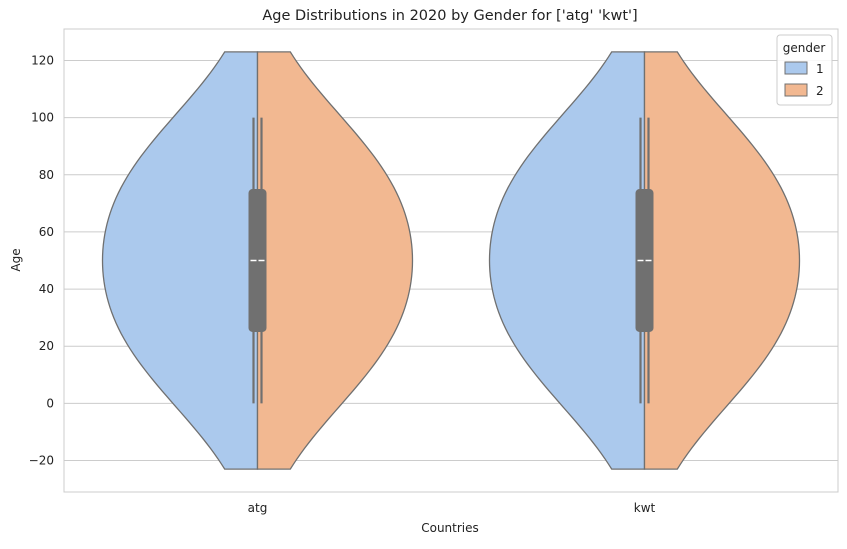 Image resolution: width=847 pixels, height=549 pixels. What do you see at coordinates (46, 232) in the screenshot?
I see `y-tick-label: 60` at bounding box center [46, 232].